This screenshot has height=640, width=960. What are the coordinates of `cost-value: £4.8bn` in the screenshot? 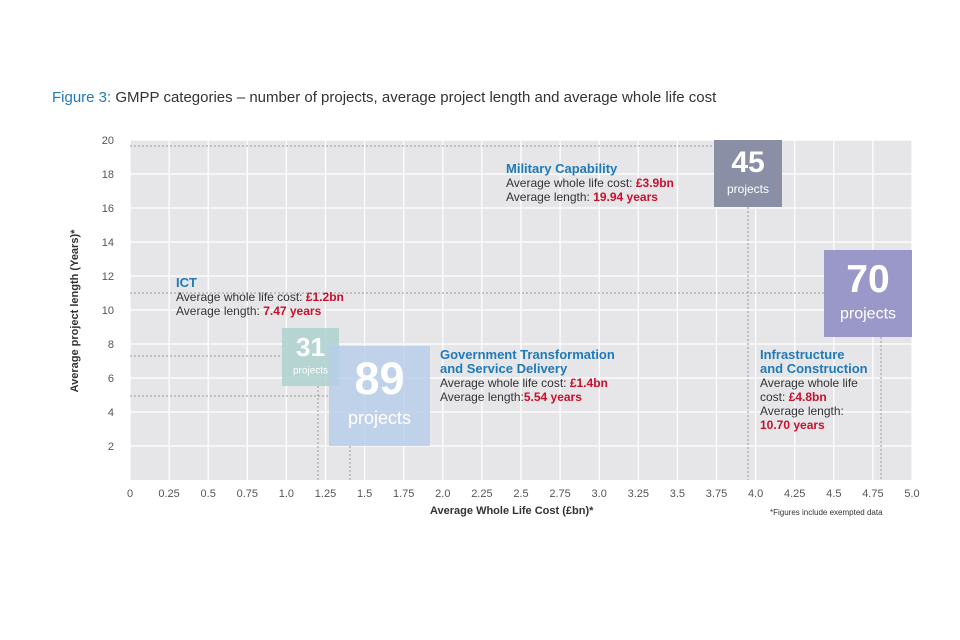 It's located at (807, 397).